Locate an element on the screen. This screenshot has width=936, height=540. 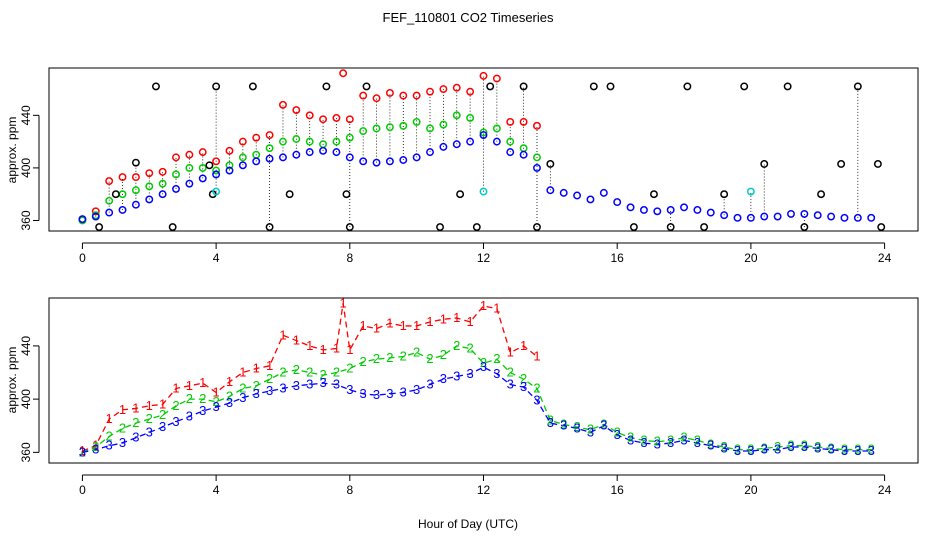
y-tick-label: 400 is located at coordinates (26, 168).